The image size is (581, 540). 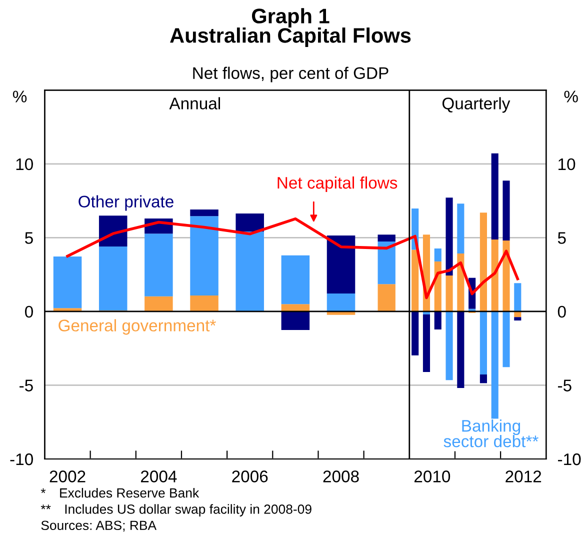 What do you see at coordinates (158, 476) in the screenshot?
I see `x-tick-label: 2004` at bounding box center [158, 476].